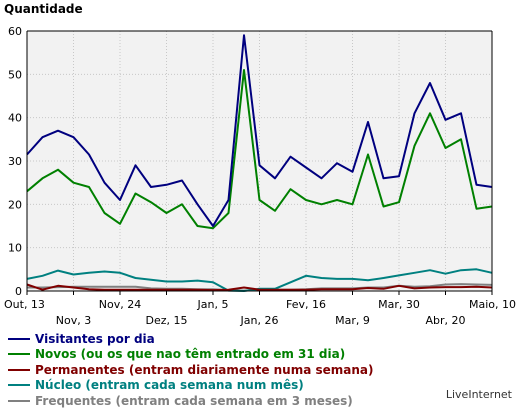 This screenshot has height=409, width=520. I want to click on legend-label: Núcleo (entram cada semana num mês), so click(169, 385).